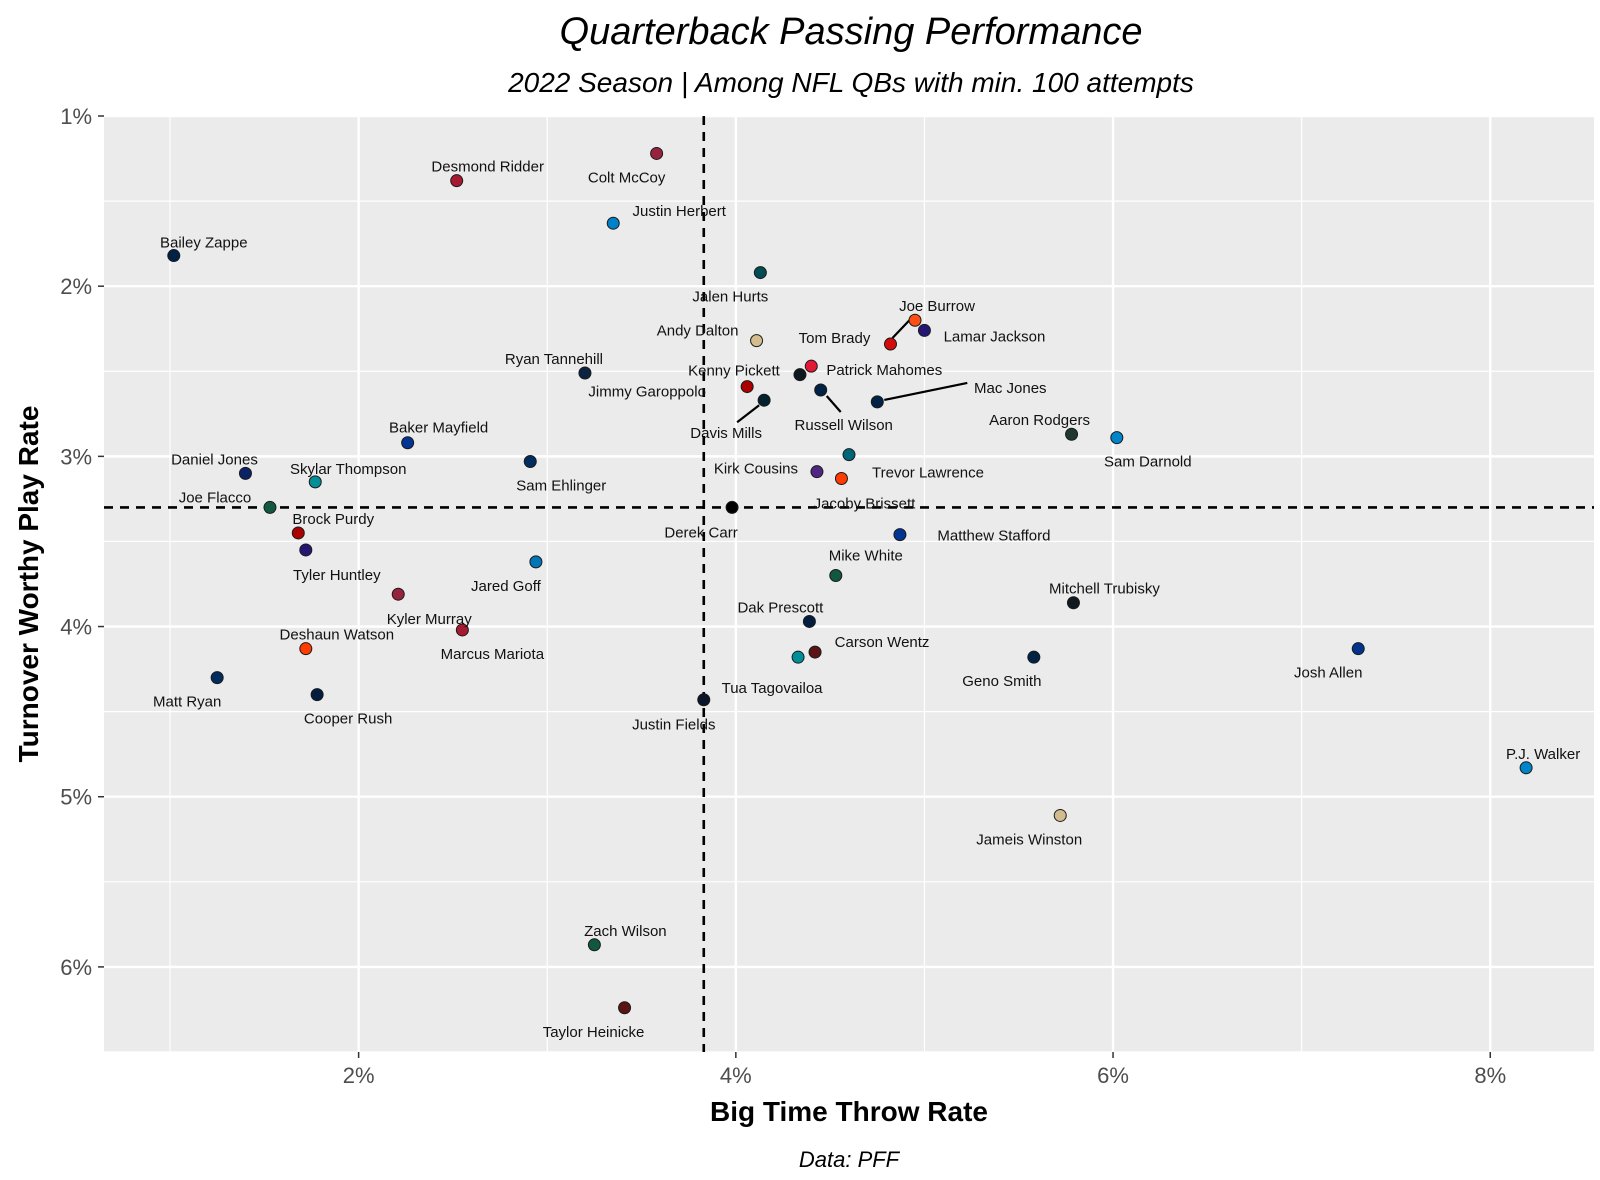 The width and height of the screenshot is (1600, 1180). What do you see at coordinates (865, 503) in the screenshot?
I see `point-label-jacoby-brissett: Jacoby Brissett` at bounding box center [865, 503].